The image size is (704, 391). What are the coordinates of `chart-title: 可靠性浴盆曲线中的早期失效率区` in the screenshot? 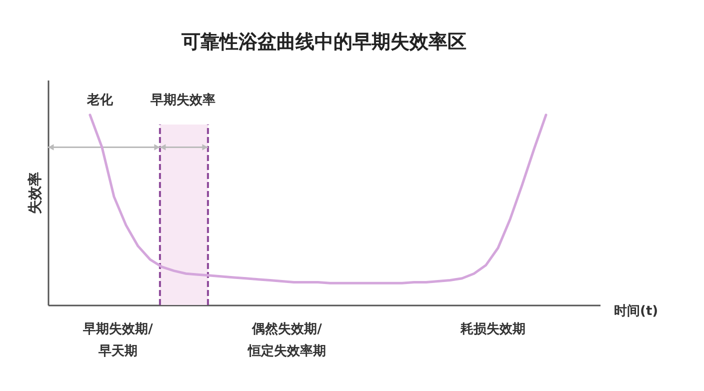 It's located at (323, 42).